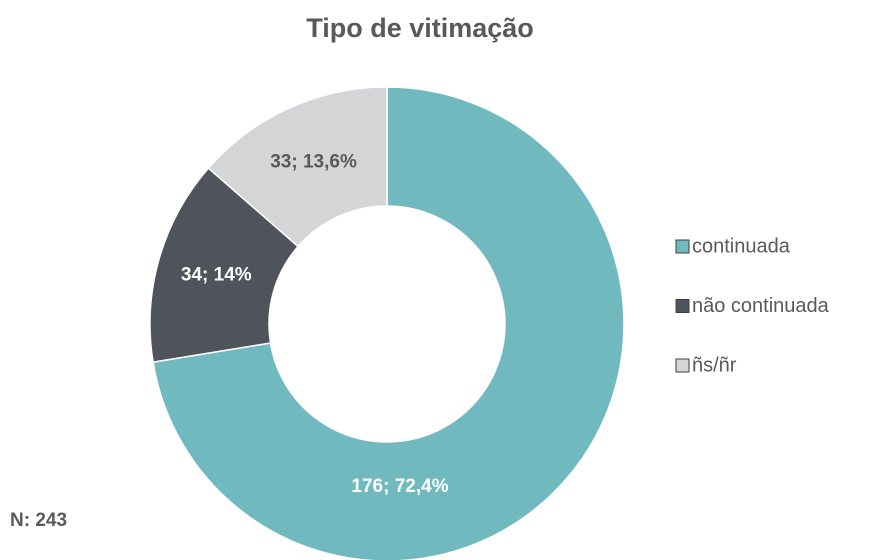 This screenshot has width=878, height=560. I want to click on annotation: N: 243, so click(38, 520).